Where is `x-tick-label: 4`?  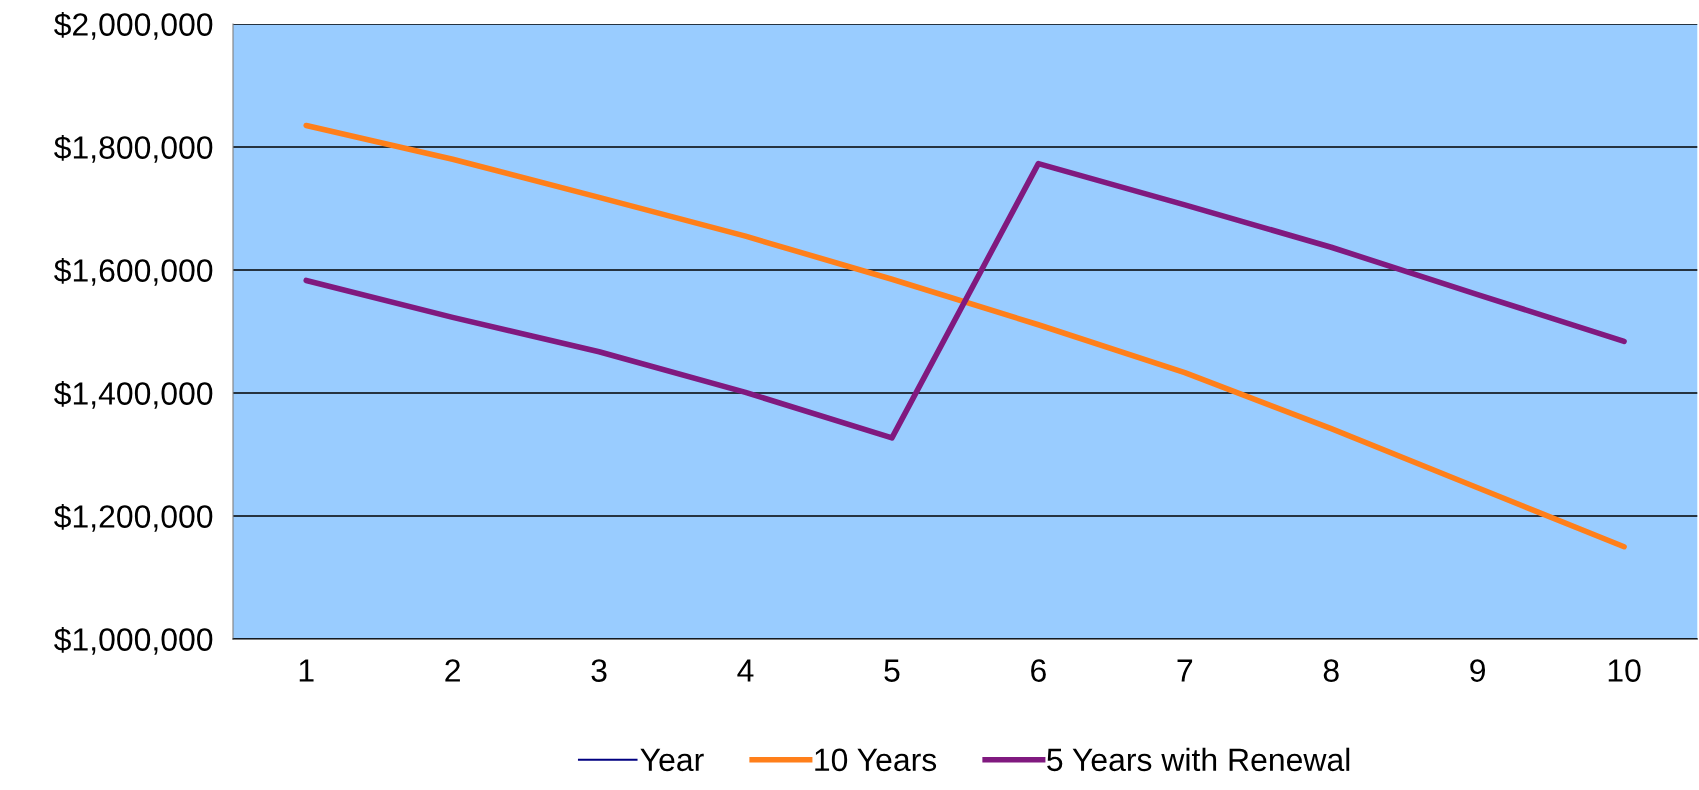
x-tick-label: 4 is located at coordinates (745, 670).